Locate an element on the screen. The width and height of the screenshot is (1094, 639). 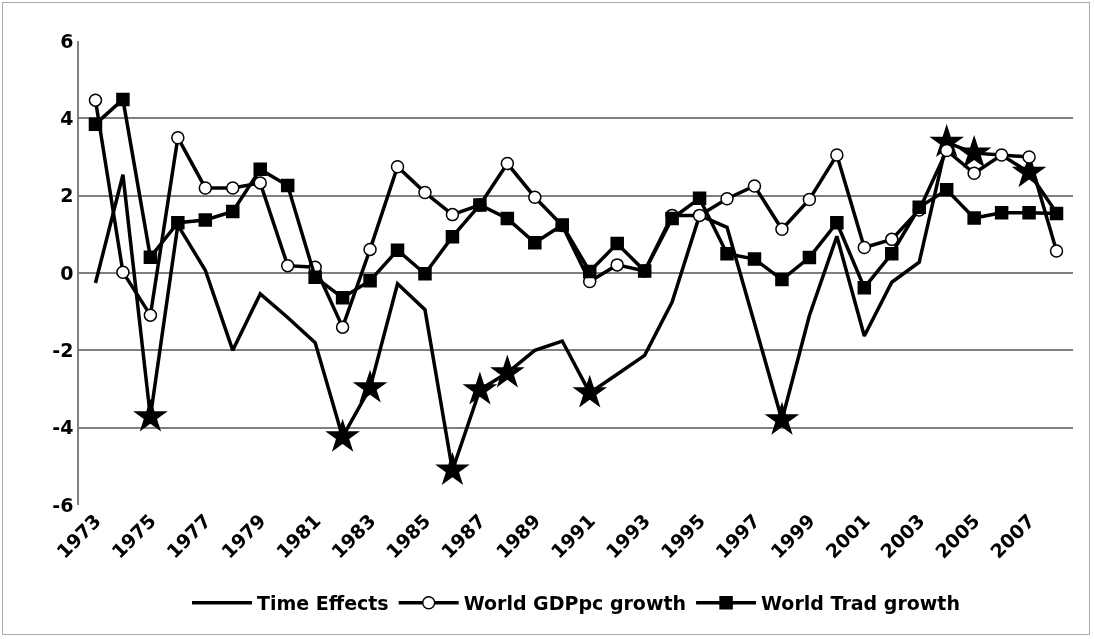
y-tick-label: 0 is located at coordinates (67, 272).